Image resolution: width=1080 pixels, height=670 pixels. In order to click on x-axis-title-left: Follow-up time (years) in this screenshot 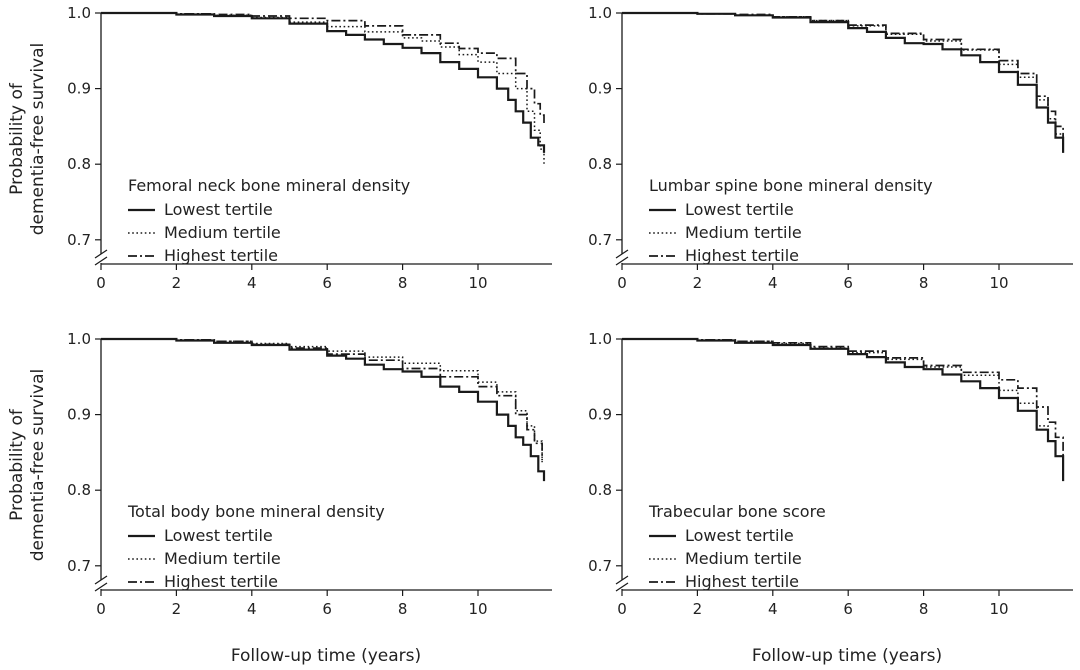, I will do `click(326, 656)`.